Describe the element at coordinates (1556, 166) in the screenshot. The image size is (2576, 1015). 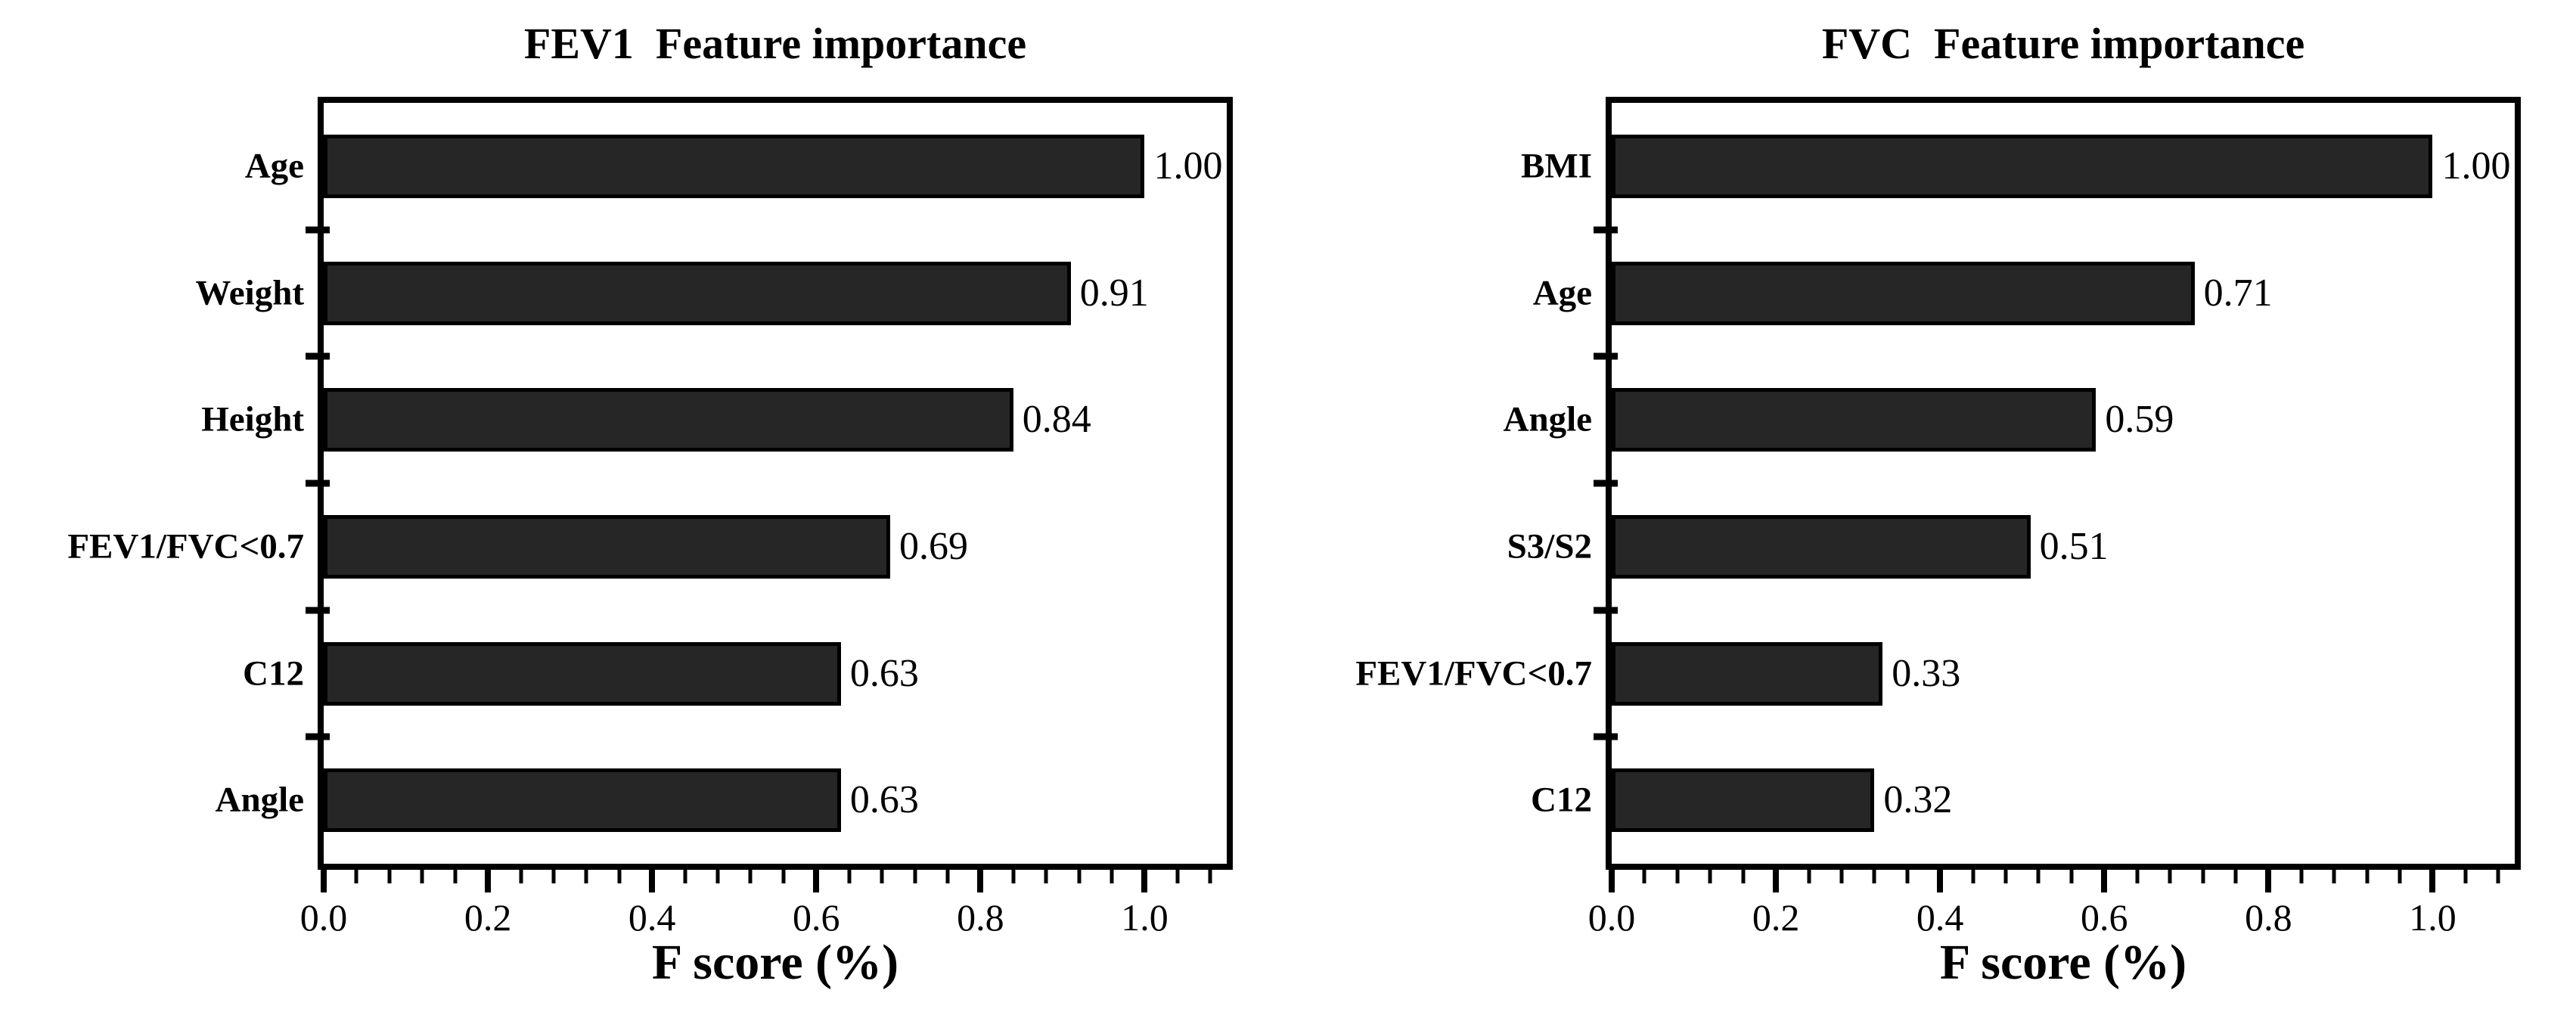
I see `category-label: BMI` at that location.